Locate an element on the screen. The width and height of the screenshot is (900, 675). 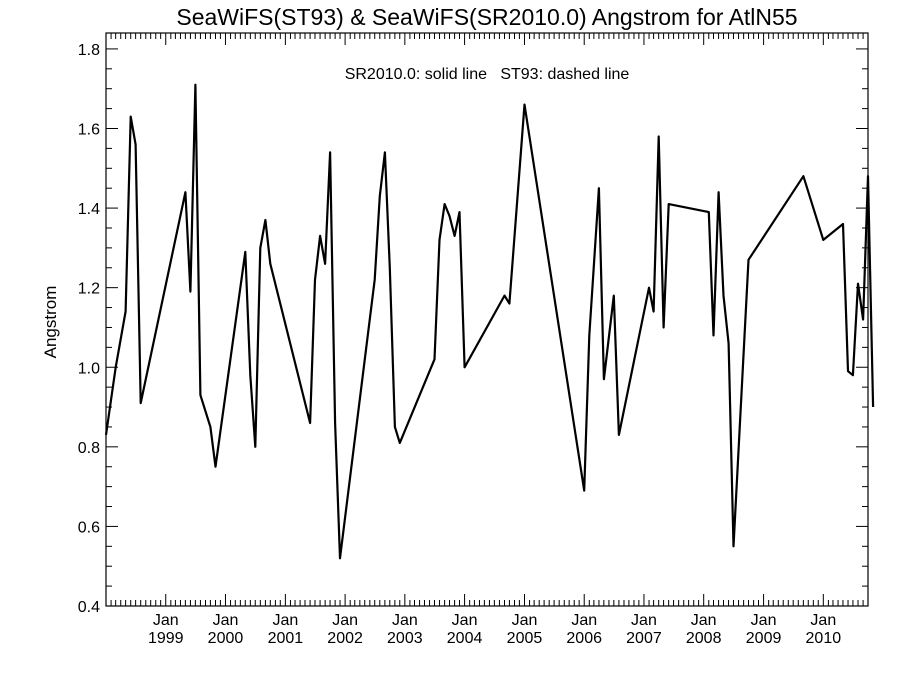
x-tick-label-year: 2005 is located at coordinates (525, 638).